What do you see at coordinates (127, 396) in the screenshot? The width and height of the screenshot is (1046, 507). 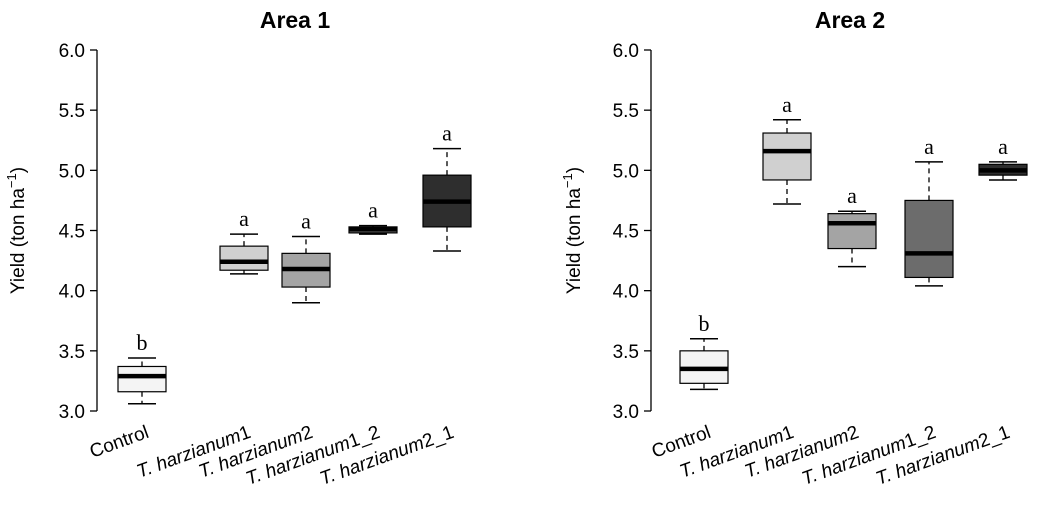 I see `box-1: b Control` at bounding box center [127, 396].